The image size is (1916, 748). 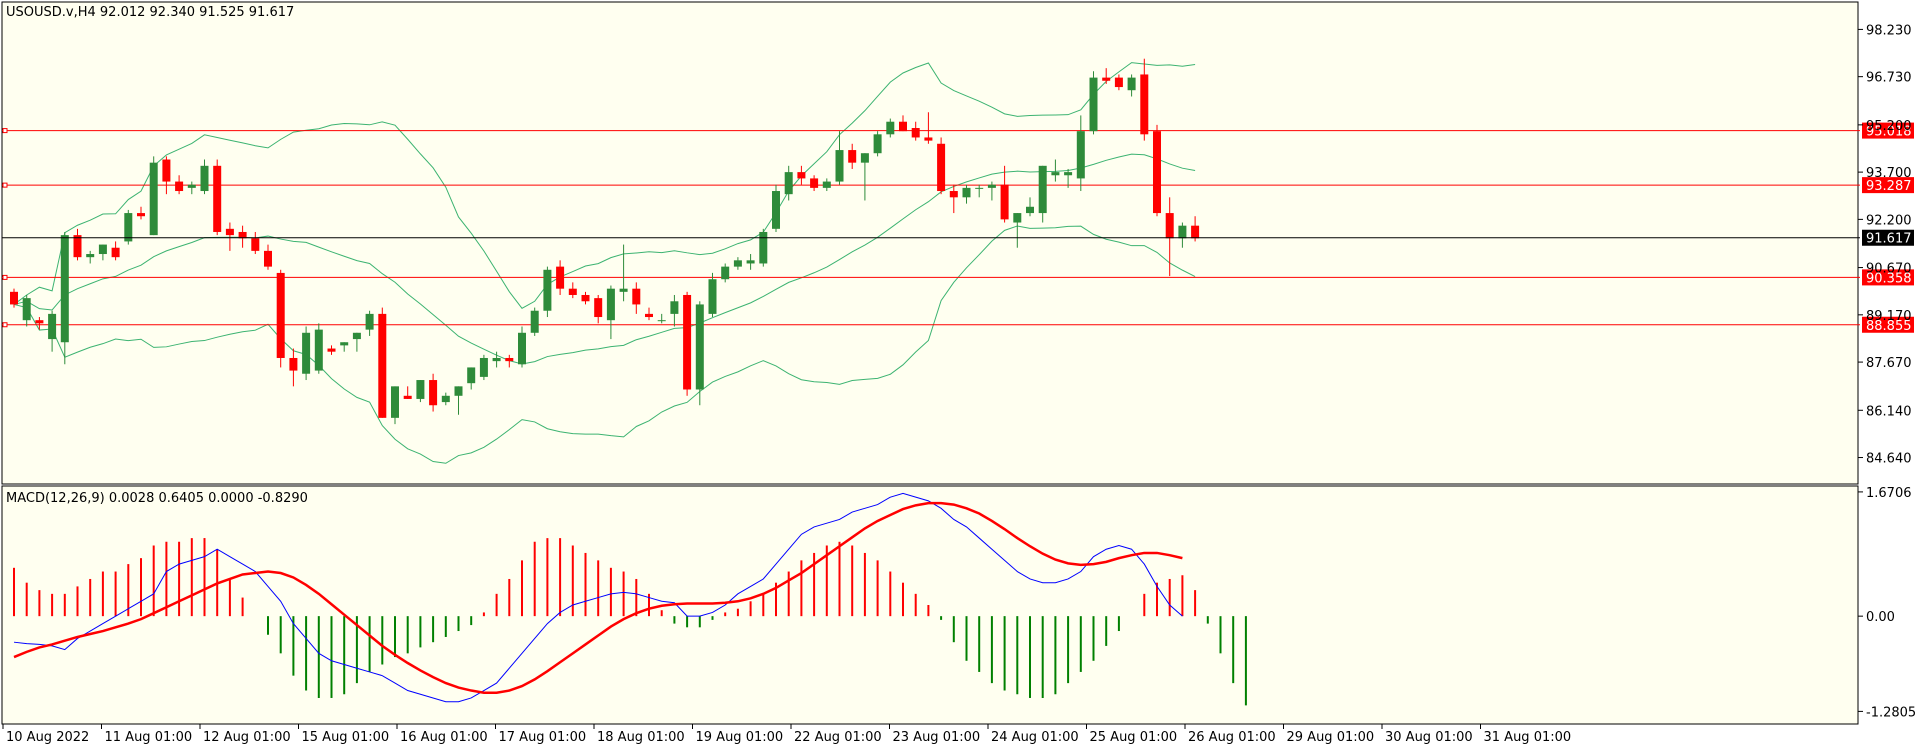 What do you see at coordinates (1528, 737) in the screenshot?
I see `time-tick-label: 31 Aug 01:00` at bounding box center [1528, 737].